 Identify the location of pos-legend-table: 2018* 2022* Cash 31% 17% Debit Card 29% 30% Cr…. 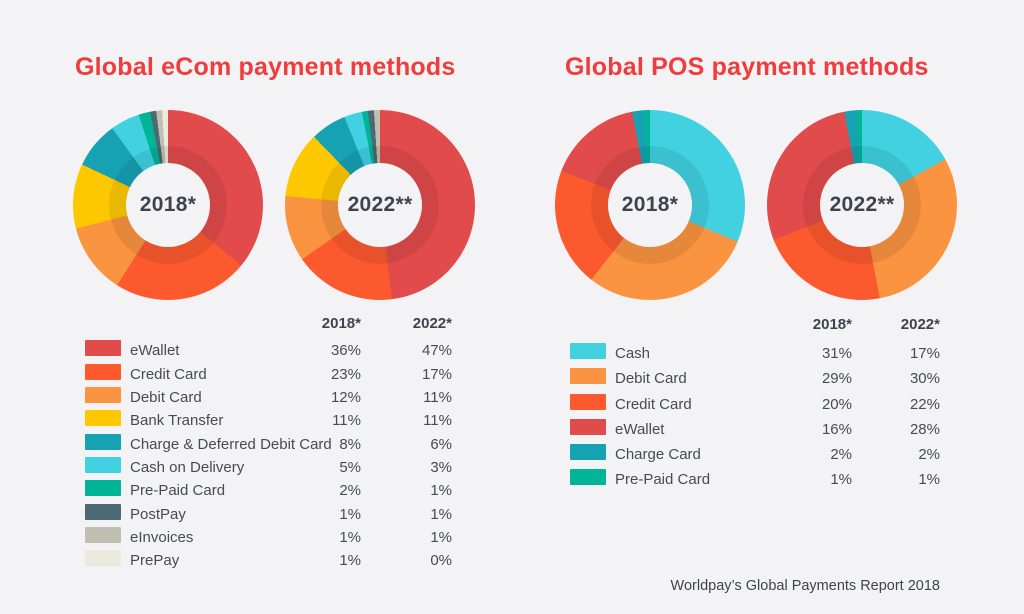
(755, 402).